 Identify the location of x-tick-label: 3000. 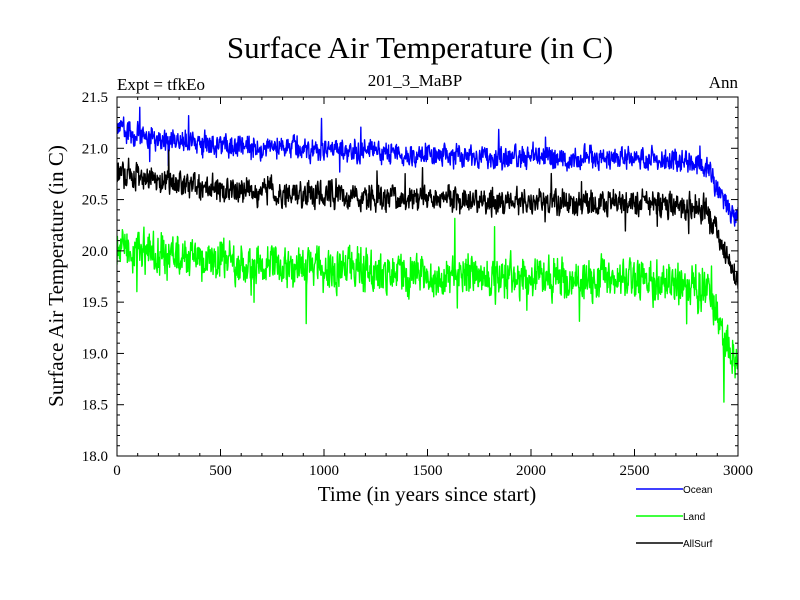
(738, 471).